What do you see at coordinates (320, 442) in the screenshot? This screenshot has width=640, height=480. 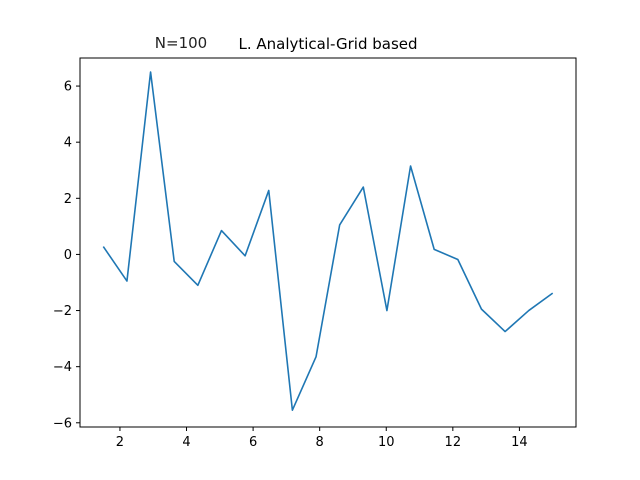 I see `x-tick-label: 8` at bounding box center [320, 442].